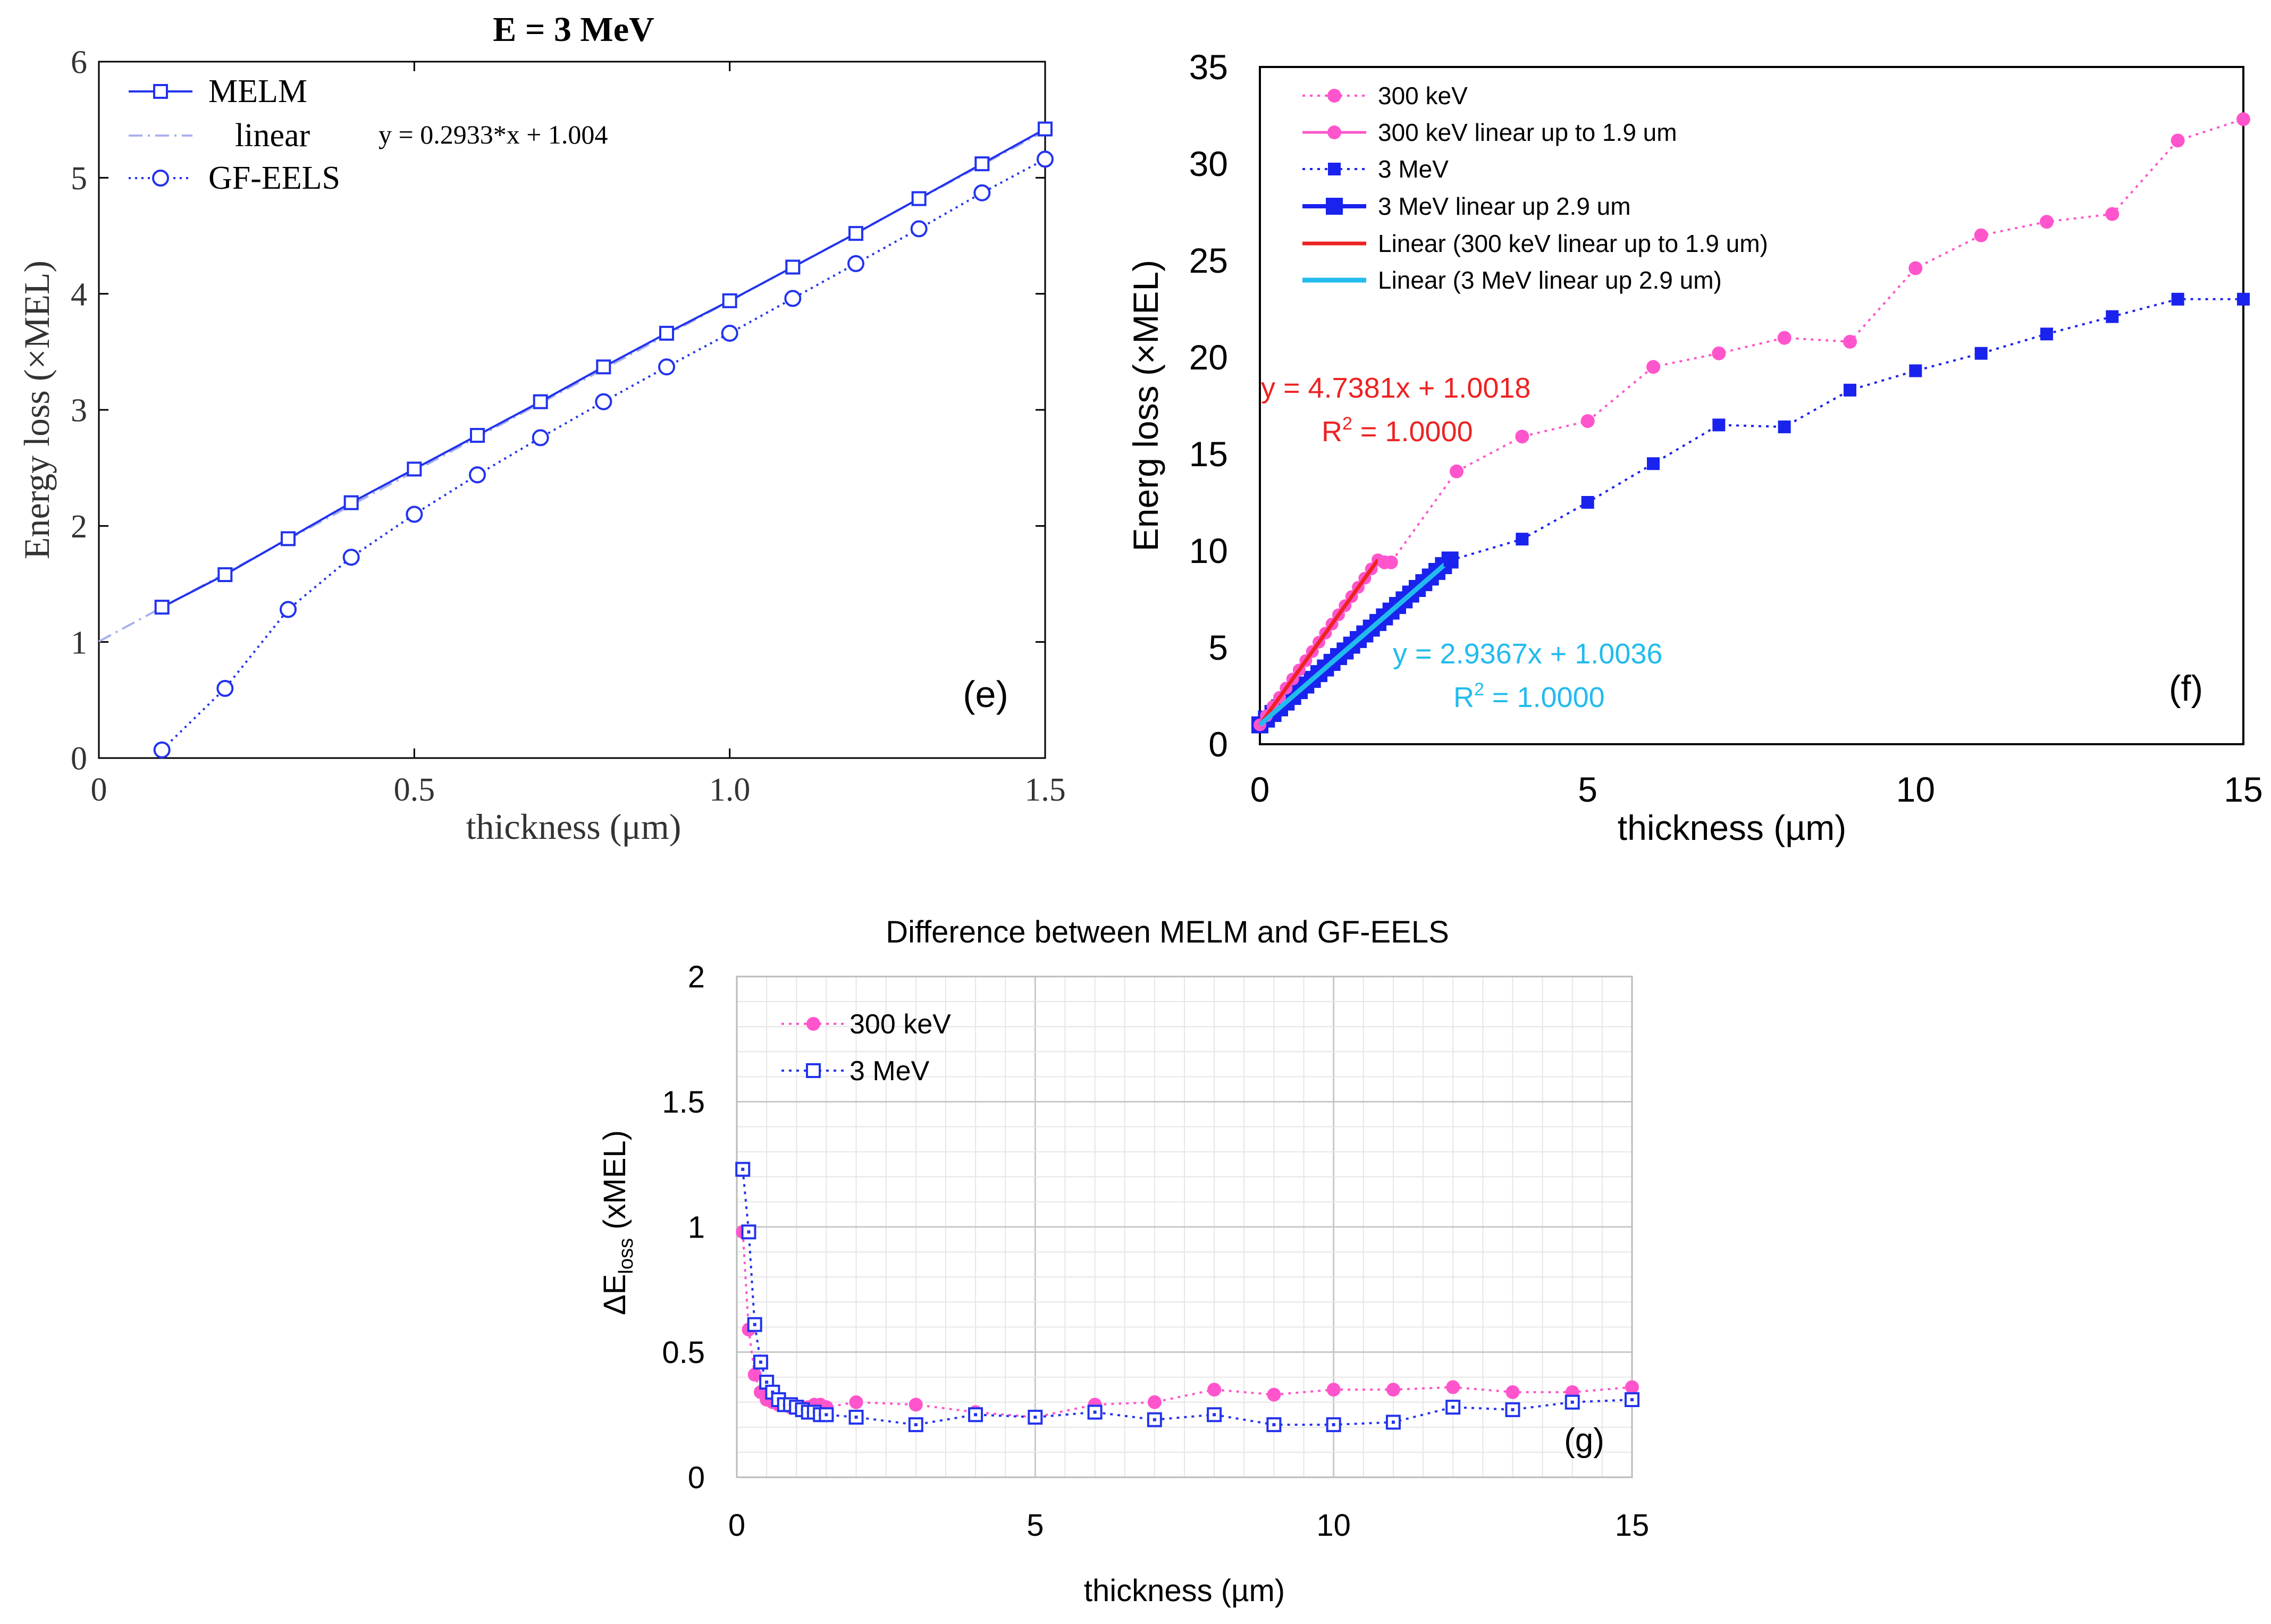 This screenshot has width=2271, height=1624. I want to click on y-tick-label-6: 30, so click(1208, 163).